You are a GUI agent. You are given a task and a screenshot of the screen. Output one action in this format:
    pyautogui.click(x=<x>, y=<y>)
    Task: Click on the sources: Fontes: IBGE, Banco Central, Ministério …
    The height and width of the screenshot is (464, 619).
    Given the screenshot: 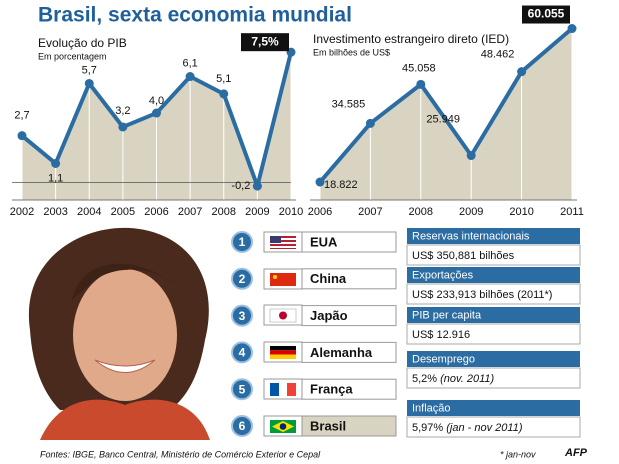 What is the action you would take?
    pyautogui.click(x=180, y=454)
    